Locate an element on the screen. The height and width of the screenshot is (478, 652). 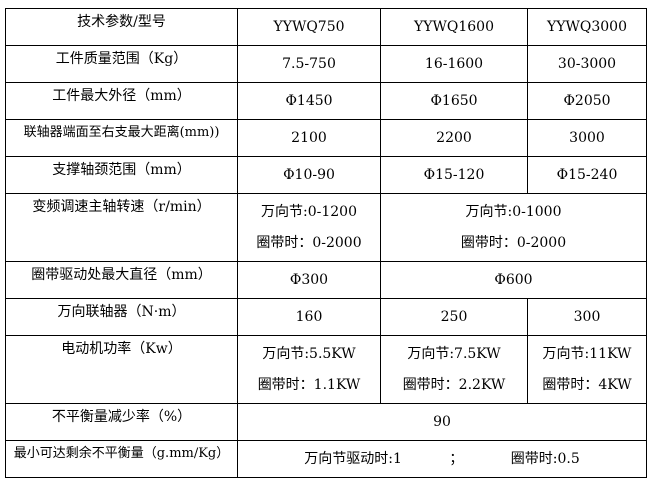
cell-line: 万向节:11KW is located at coordinates (587, 354).